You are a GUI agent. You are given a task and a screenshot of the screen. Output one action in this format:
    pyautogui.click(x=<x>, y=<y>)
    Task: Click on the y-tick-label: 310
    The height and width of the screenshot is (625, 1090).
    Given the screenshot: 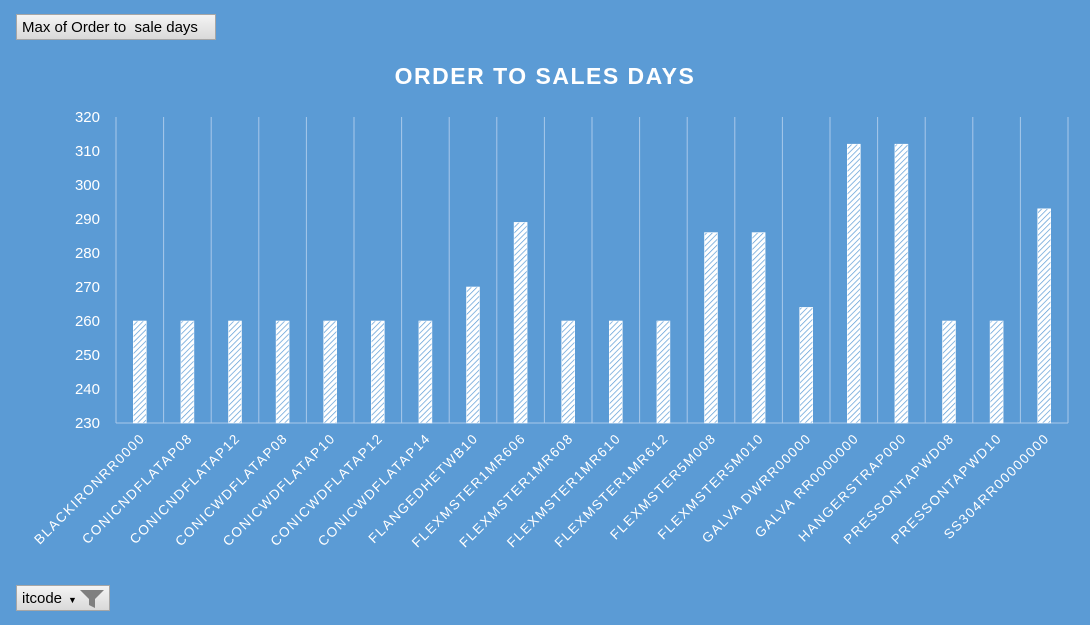 What is the action you would take?
    pyautogui.click(x=87, y=151)
    